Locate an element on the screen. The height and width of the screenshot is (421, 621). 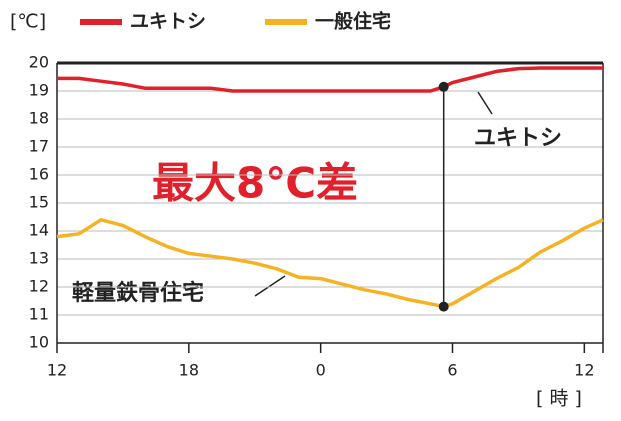
y-tick-label: 19 is located at coordinates (39, 90).